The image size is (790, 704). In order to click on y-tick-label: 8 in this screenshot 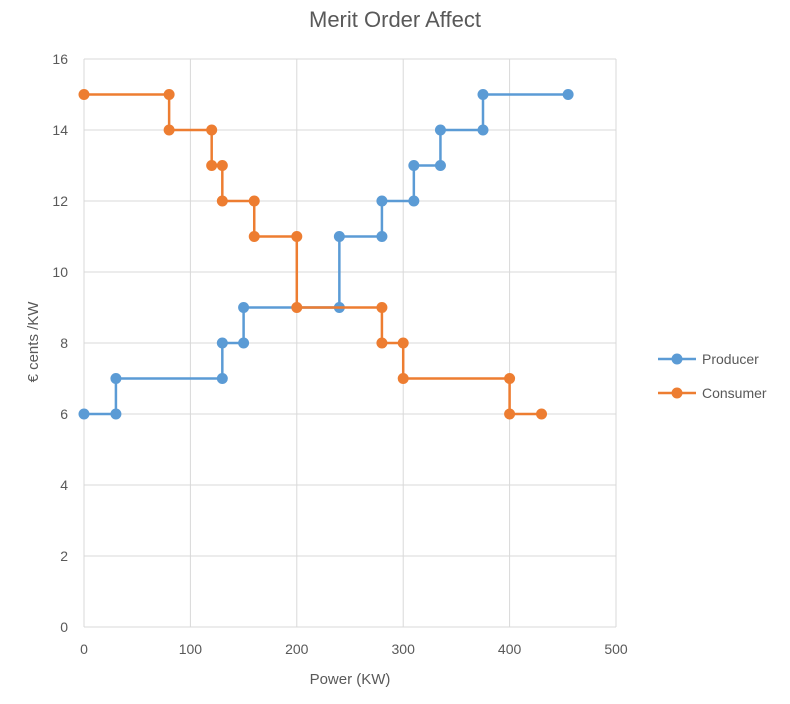, I will do `click(64, 343)`.